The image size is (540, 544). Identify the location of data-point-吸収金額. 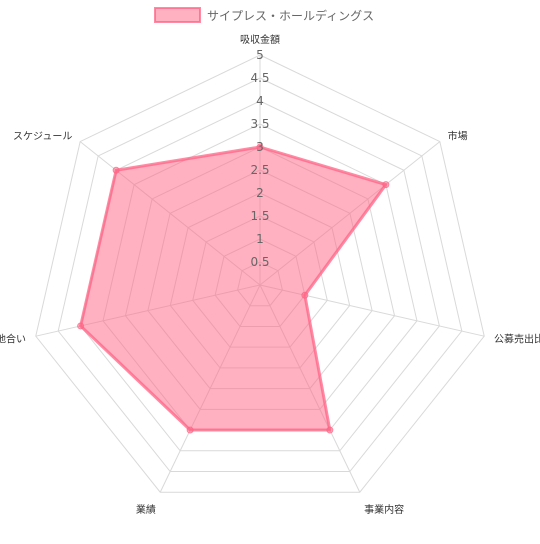
(260, 147).